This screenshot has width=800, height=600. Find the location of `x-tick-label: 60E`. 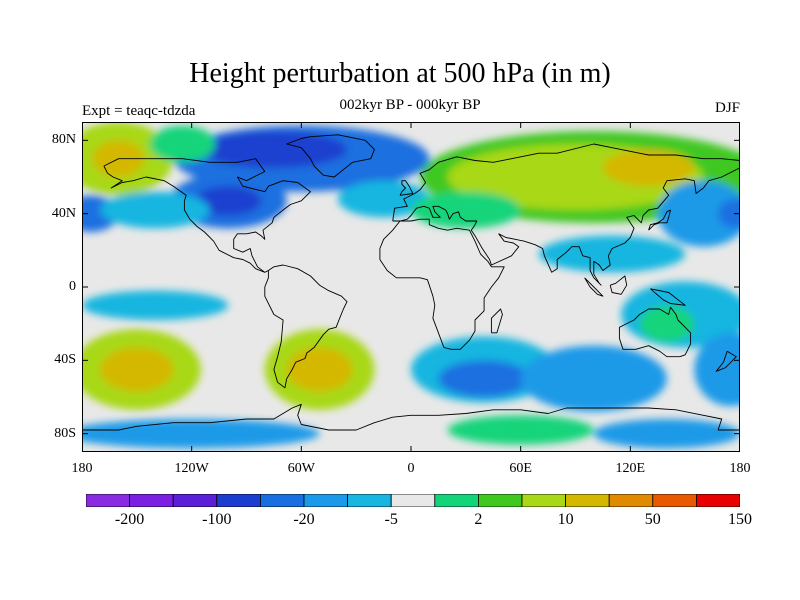

x-tick-label: 60E is located at coordinates (520, 468).